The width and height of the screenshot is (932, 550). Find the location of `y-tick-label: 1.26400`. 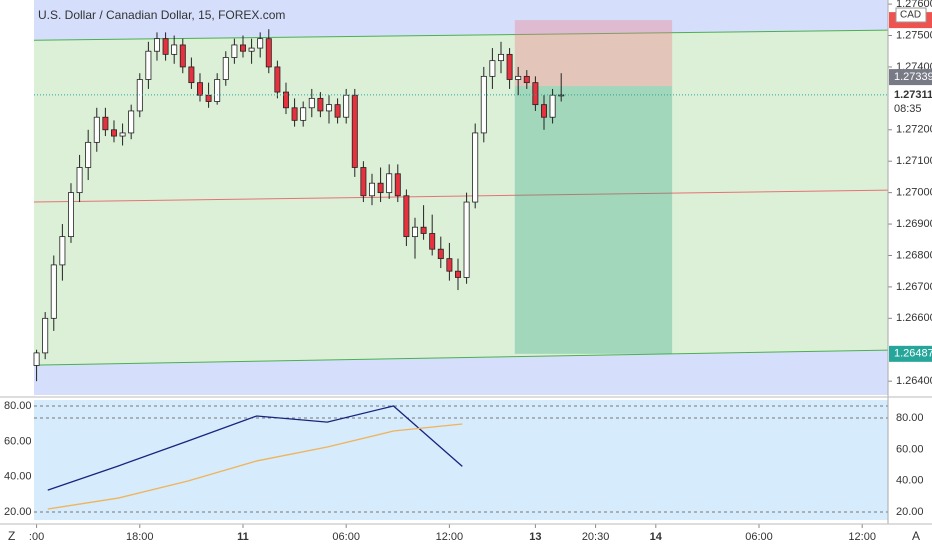

y-tick-label: 1.26400 is located at coordinates (914, 381).